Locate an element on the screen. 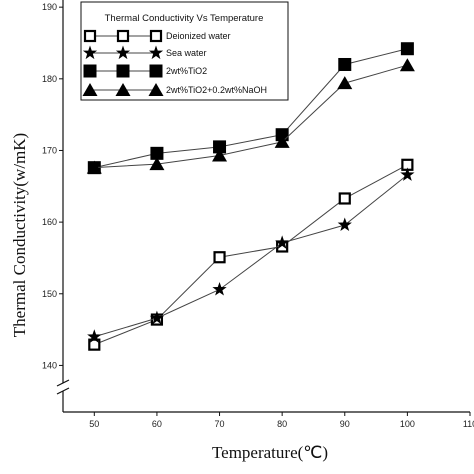 This screenshot has width=474, height=474. x-tick-label: 110 is located at coordinates (468, 424).